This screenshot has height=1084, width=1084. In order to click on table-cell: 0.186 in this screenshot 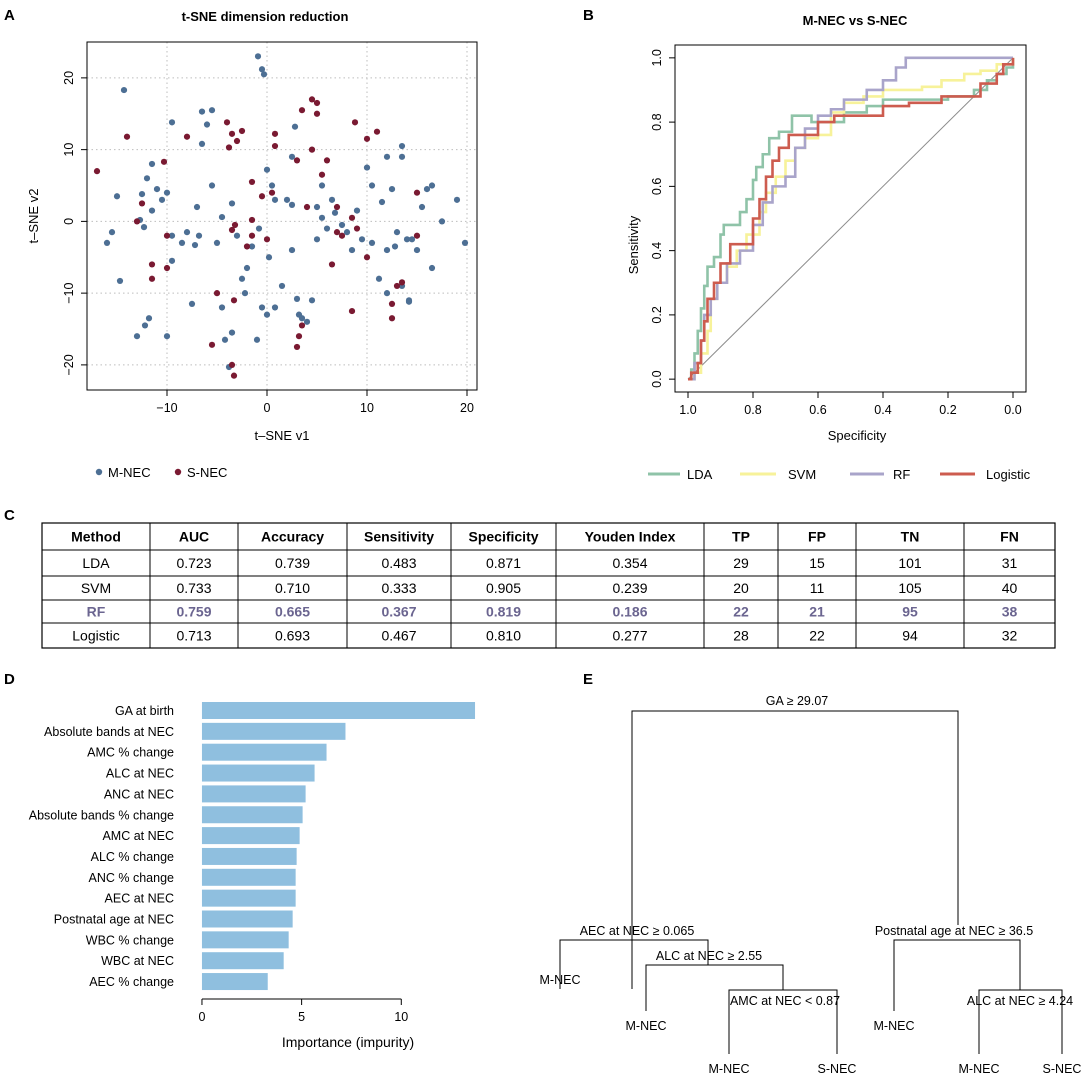, I will do `click(629, 612)`.